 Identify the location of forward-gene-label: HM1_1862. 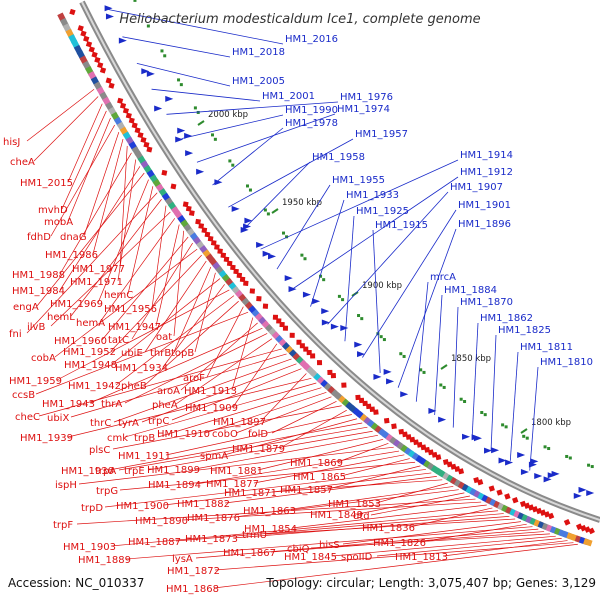
(506, 318).